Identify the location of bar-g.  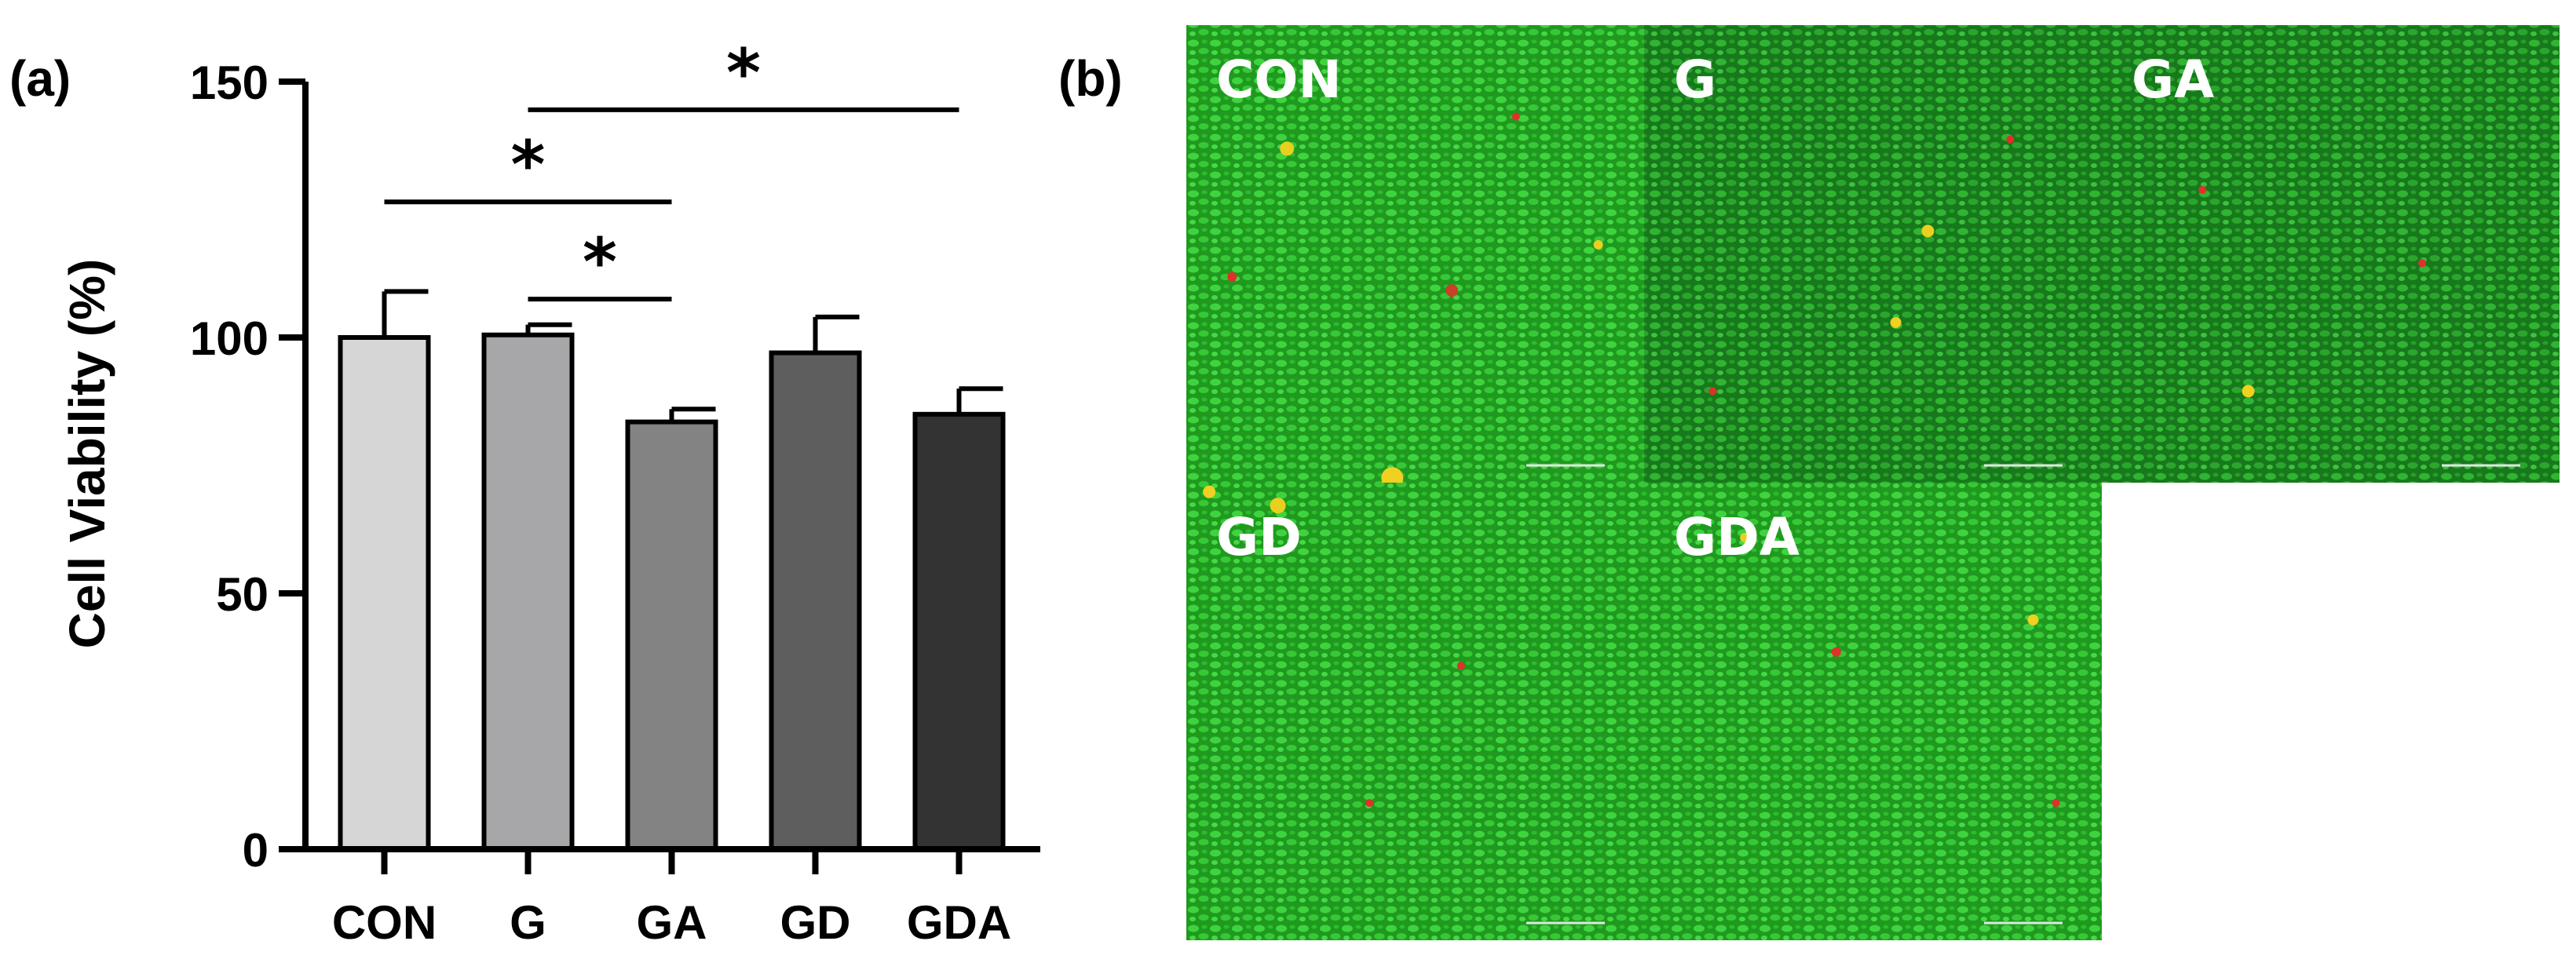
(528, 592).